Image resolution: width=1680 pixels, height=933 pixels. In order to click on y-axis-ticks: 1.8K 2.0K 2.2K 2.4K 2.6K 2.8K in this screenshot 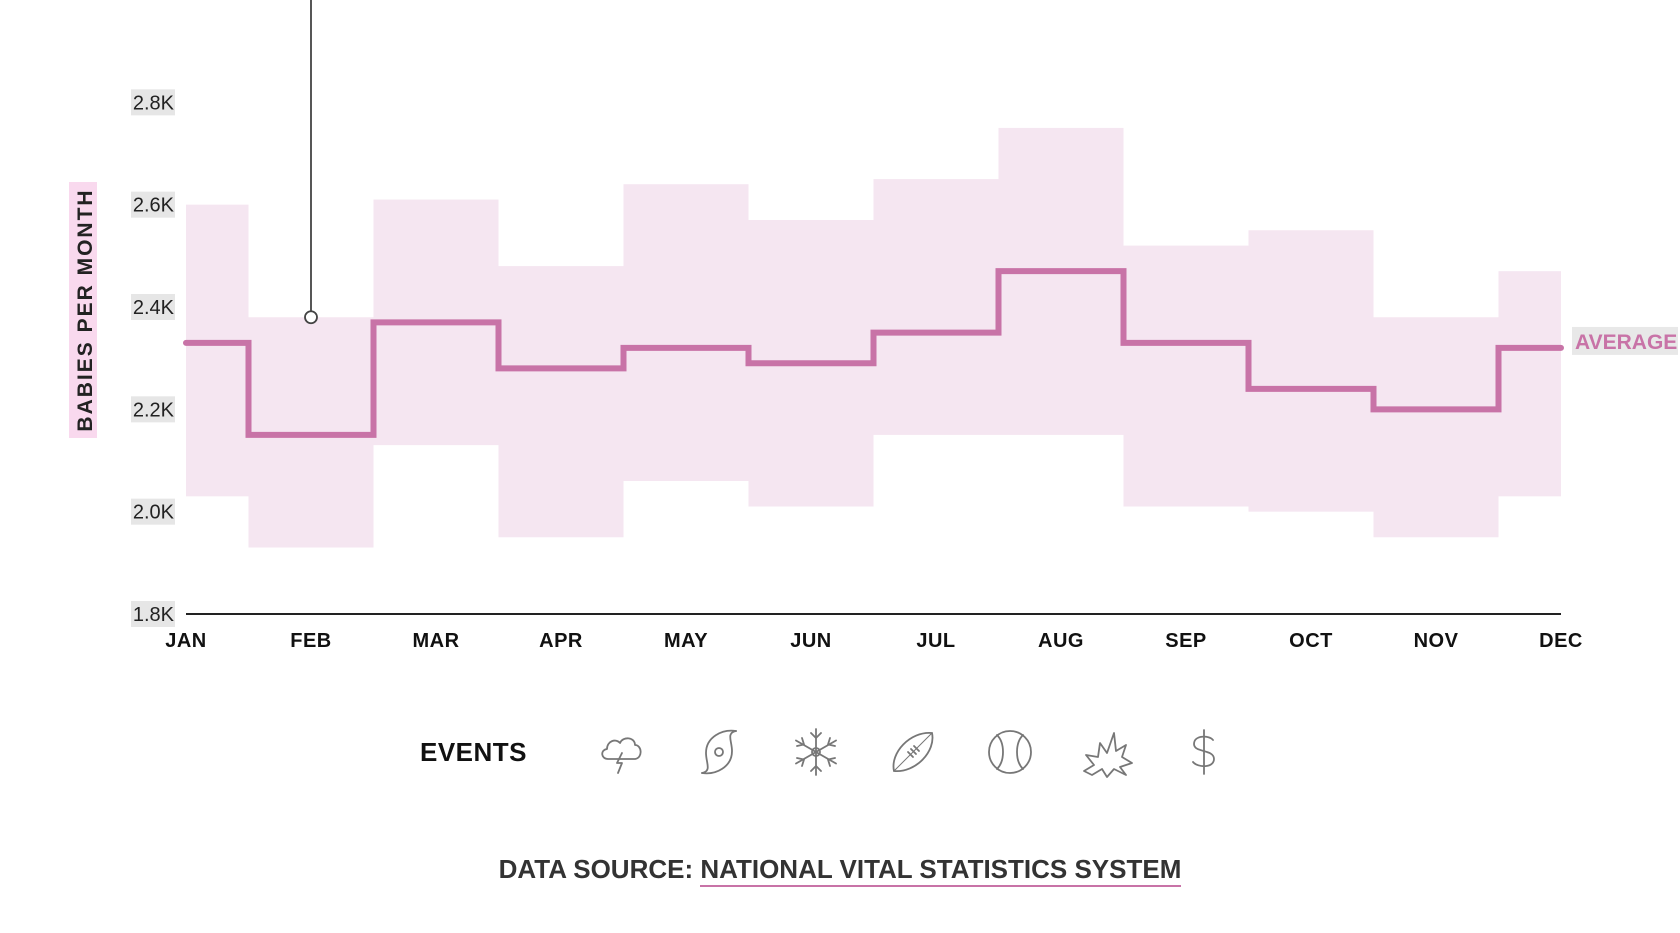, I will do `click(153, 358)`.